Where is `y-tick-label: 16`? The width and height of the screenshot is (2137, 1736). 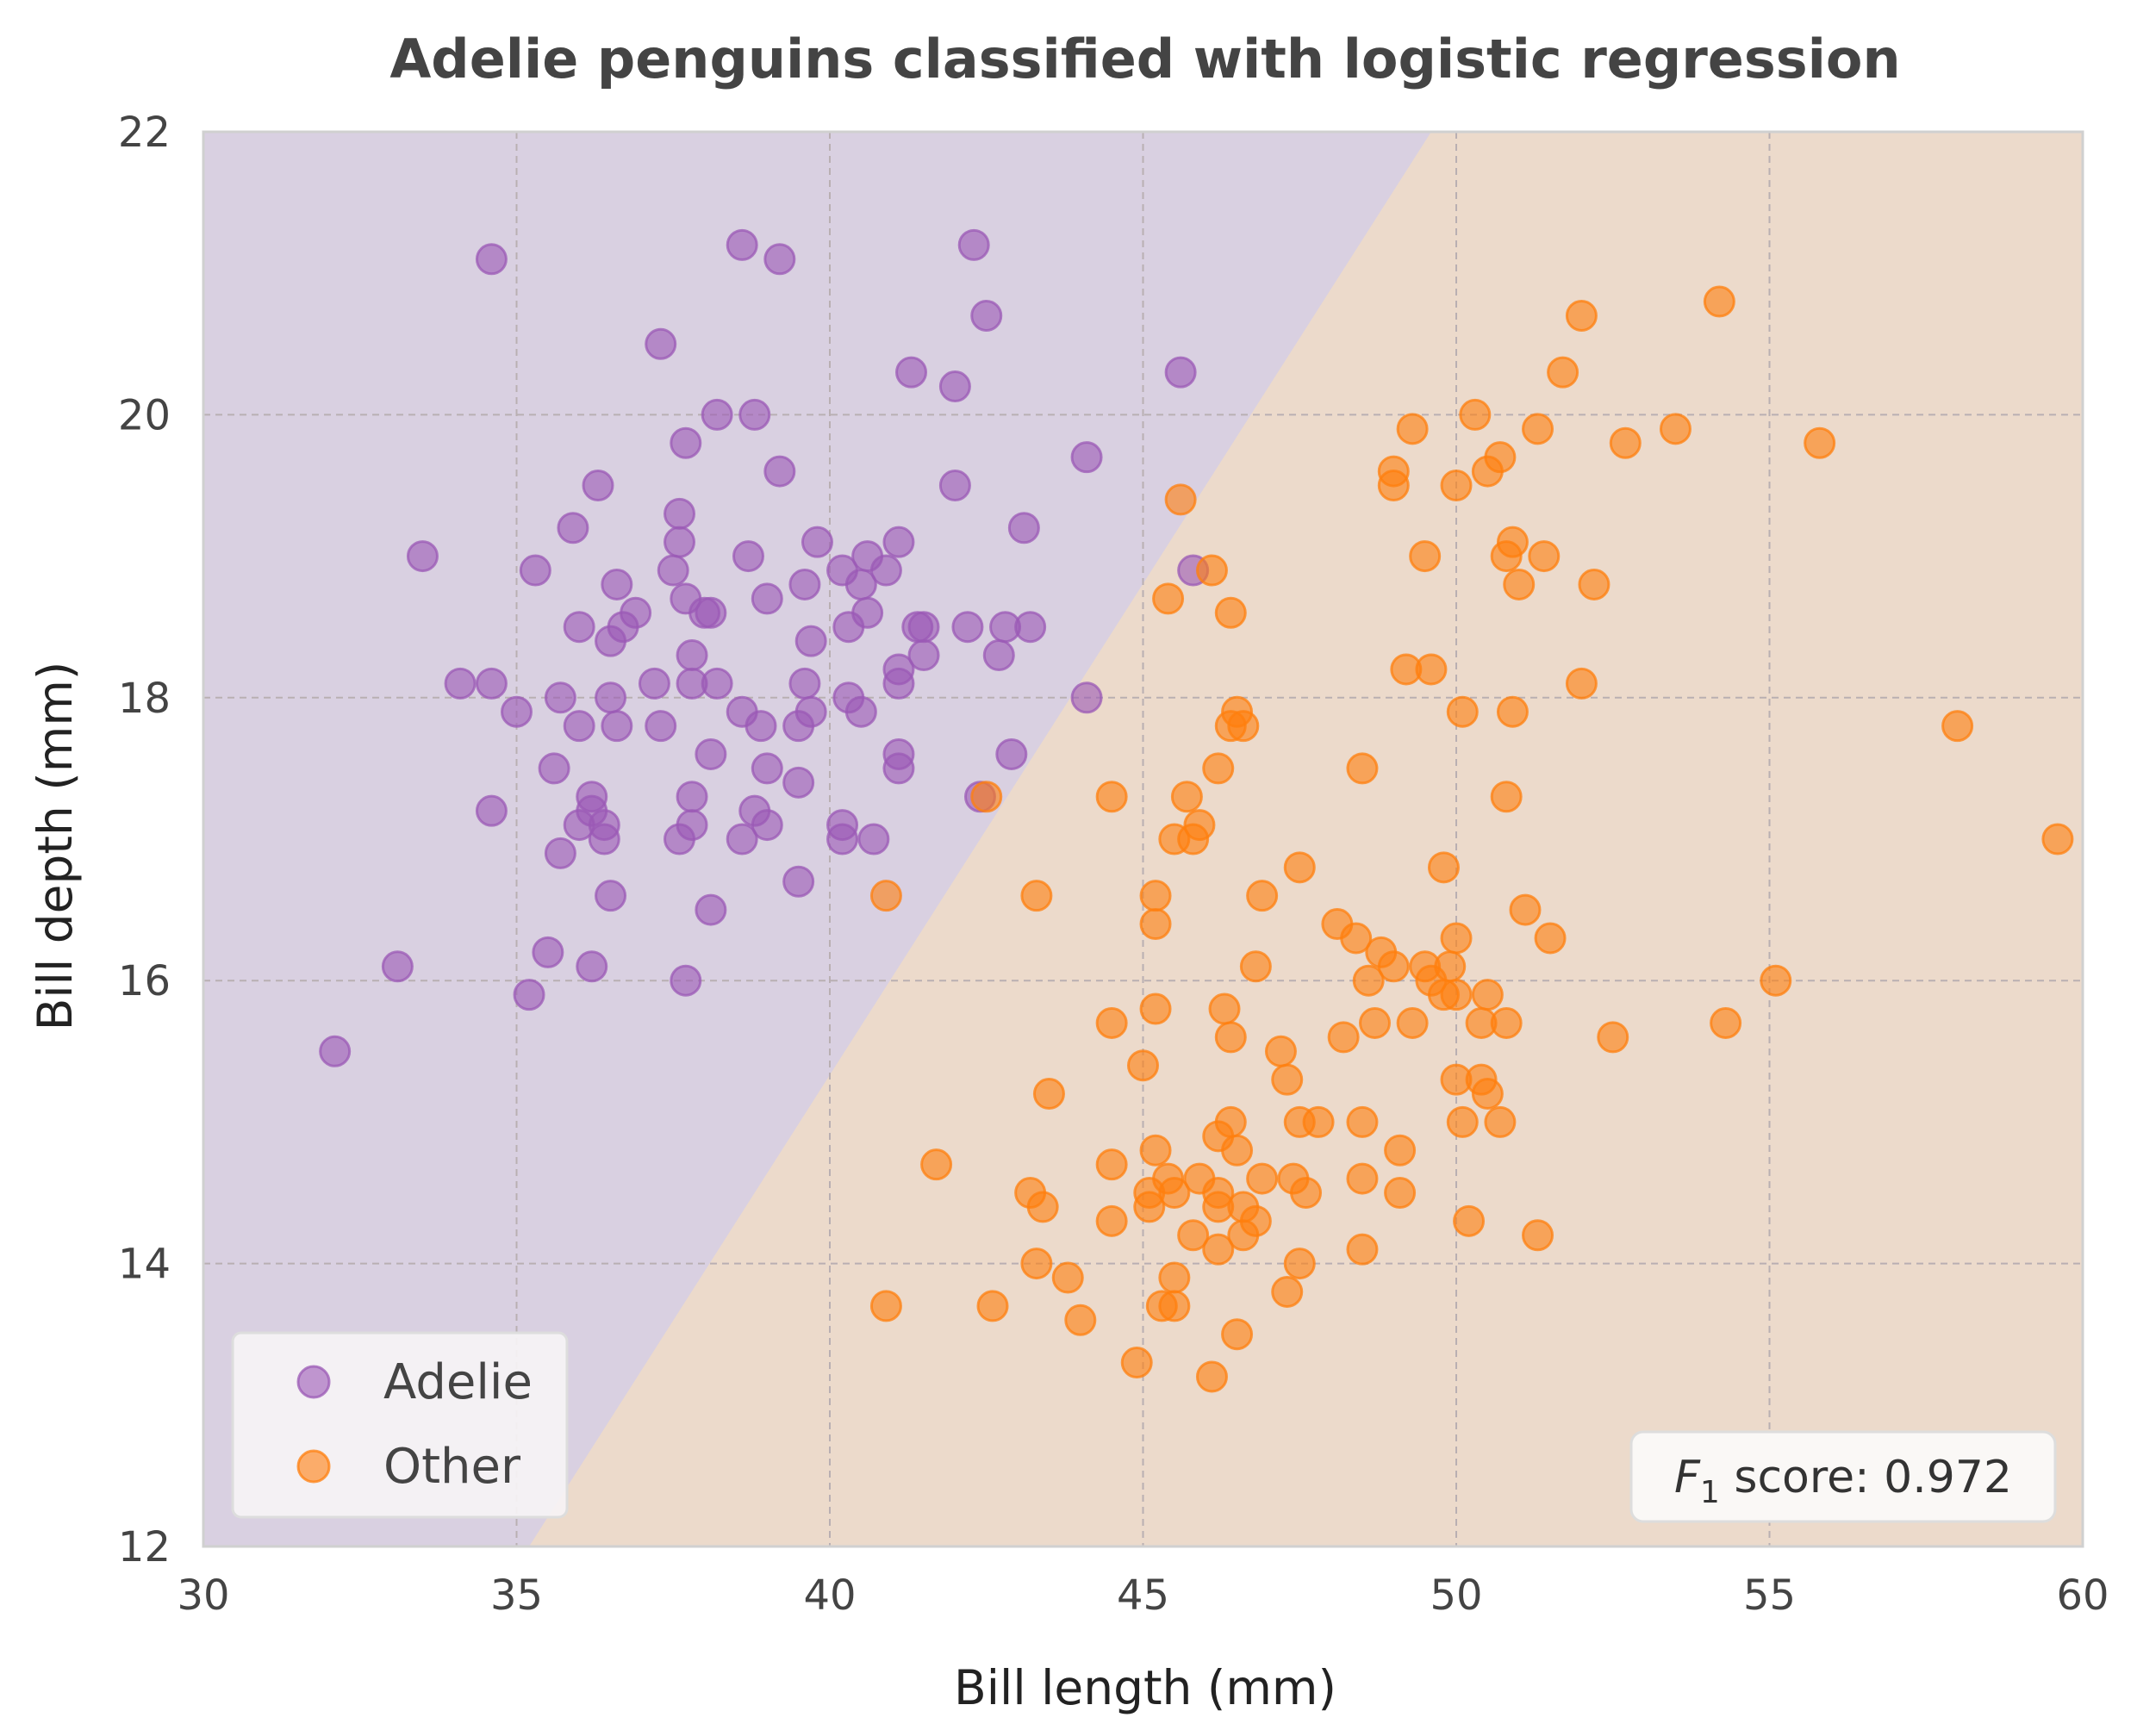
y-tick-label: 16 is located at coordinates (144, 981).